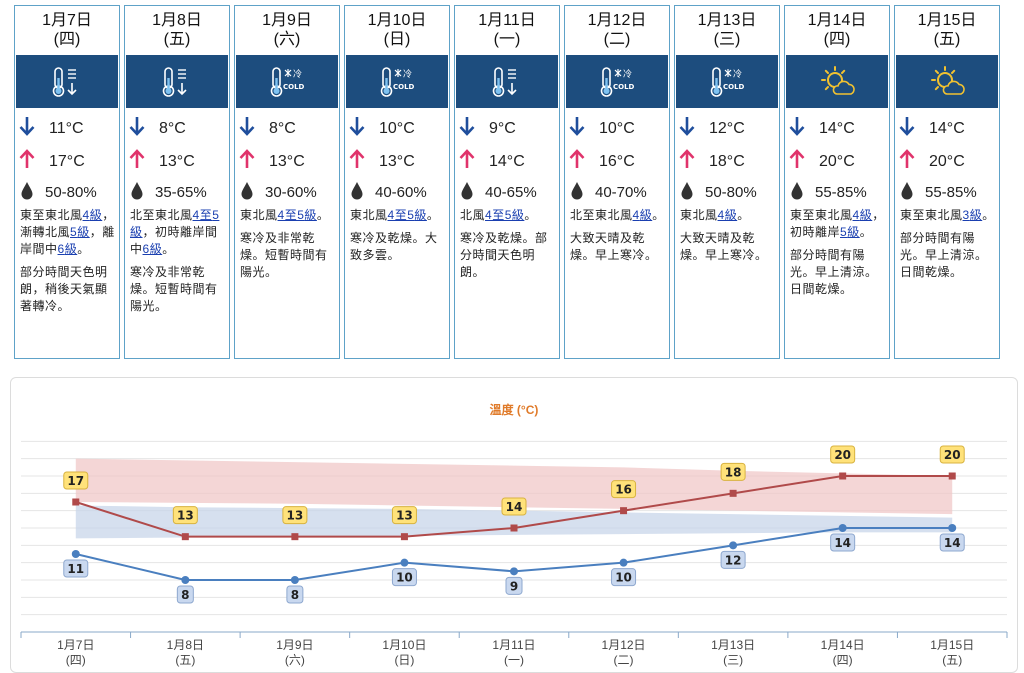 The height and width of the screenshot is (673, 1024). Describe the element at coordinates (837, 30) in the screenshot. I see `forecast-date: 1月14日 (四)` at that location.